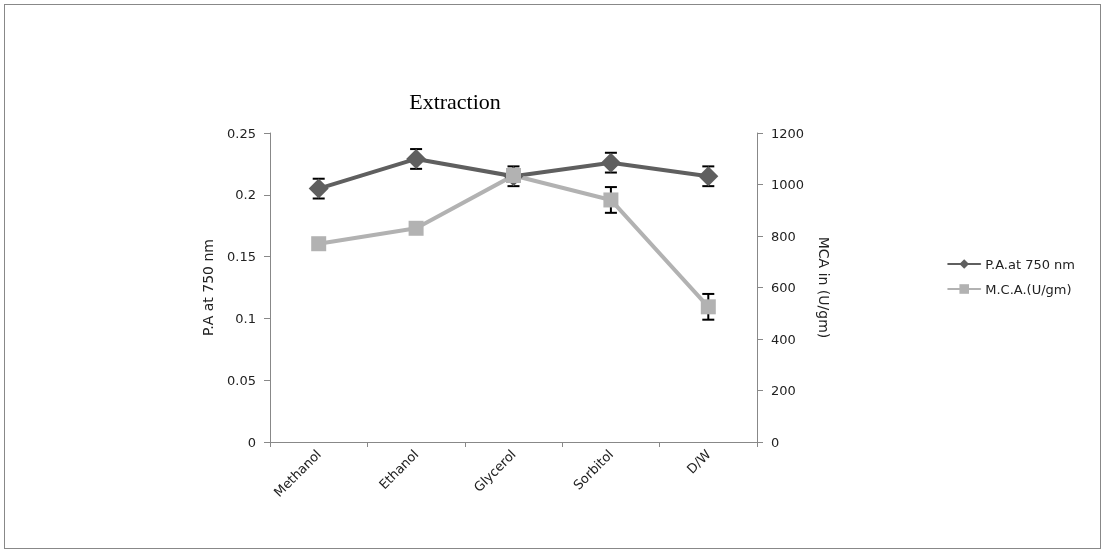 The height and width of the screenshot is (553, 1107). What do you see at coordinates (245, 318) in the screenshot?
I see `y-tick-label: 0.1` at bounding box center [245, 318].